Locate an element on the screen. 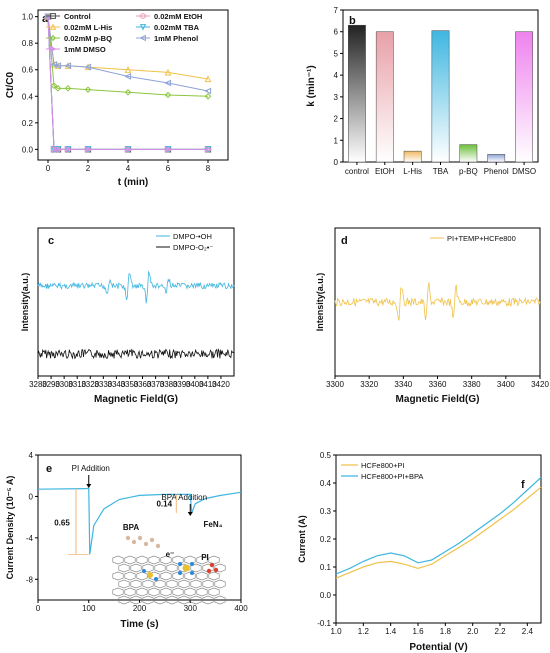 The width and height of the screenshot is (550, 653). legend-entry: HCFe800+PI is located at coordinates (383, 465).